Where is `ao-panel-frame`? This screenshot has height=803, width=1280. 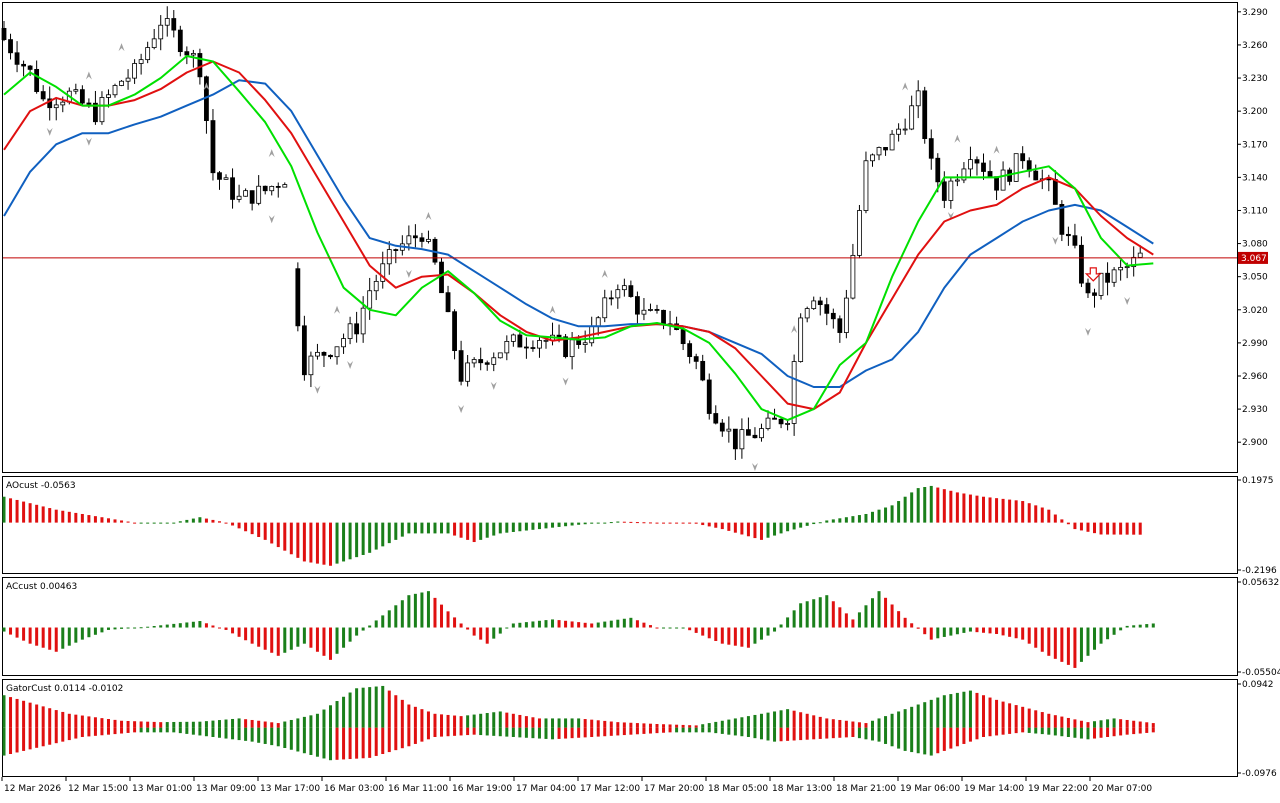
ao-panel-frame is located at coordinates (620, 525).